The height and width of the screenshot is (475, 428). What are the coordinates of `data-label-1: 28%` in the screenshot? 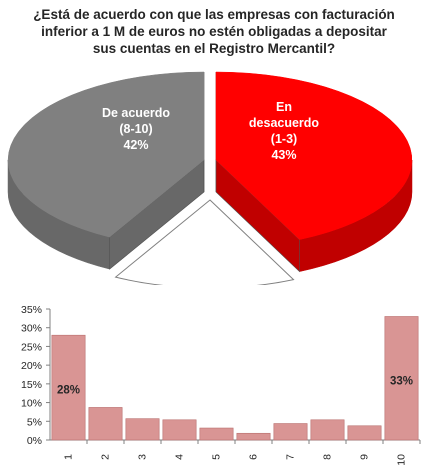 It's located at (68, 391).